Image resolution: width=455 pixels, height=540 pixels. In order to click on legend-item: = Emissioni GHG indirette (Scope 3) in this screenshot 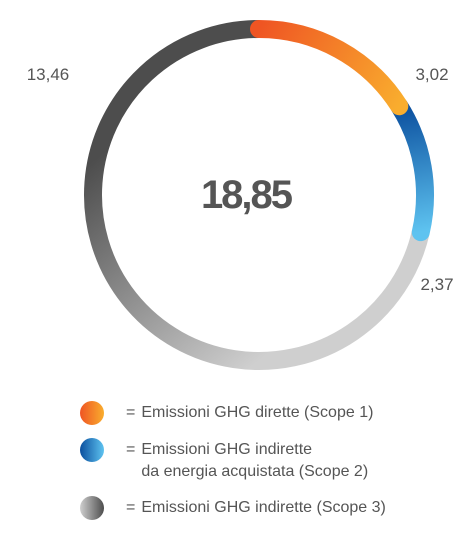, I will do `click(265, 508)`.